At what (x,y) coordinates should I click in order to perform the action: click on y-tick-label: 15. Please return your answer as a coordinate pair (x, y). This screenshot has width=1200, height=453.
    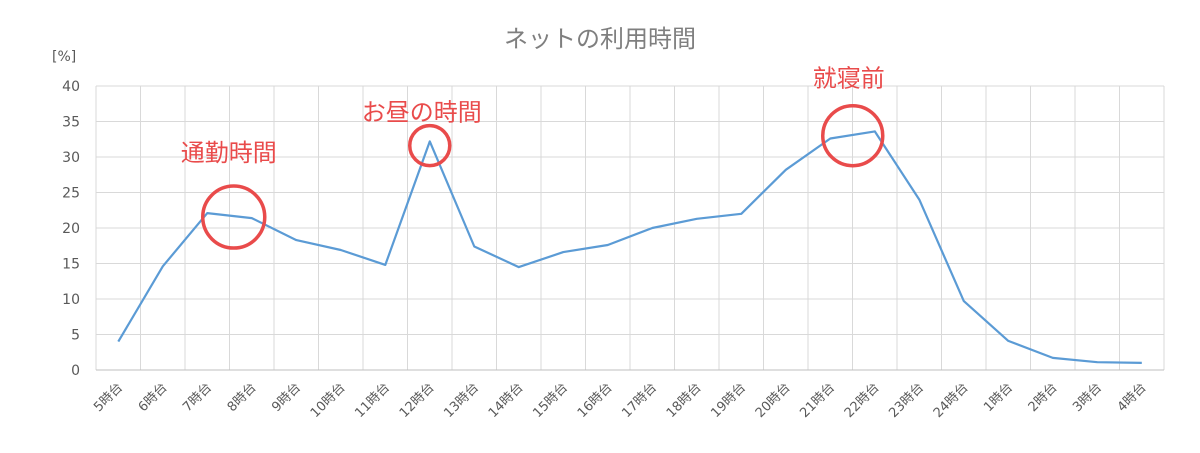
    Looking at the image, I should click on (71, 265).